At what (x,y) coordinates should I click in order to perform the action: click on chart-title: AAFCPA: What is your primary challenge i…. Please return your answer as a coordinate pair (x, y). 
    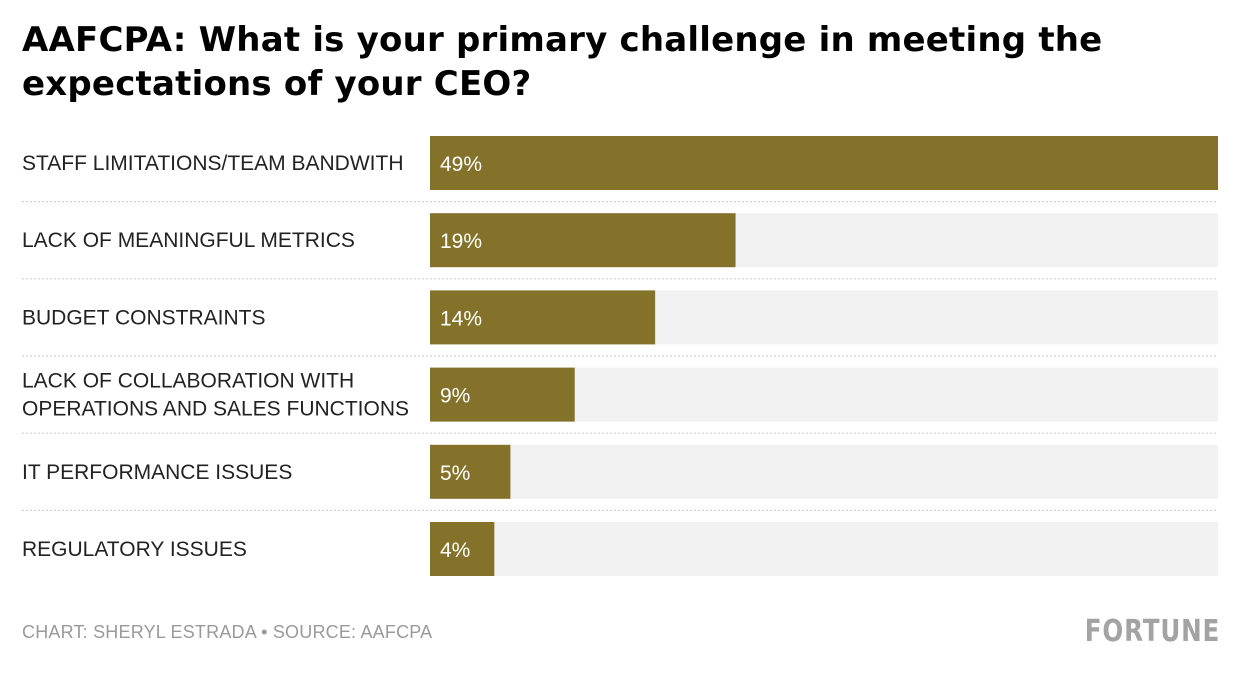
    Looking at the image, I should click on (562, 62).